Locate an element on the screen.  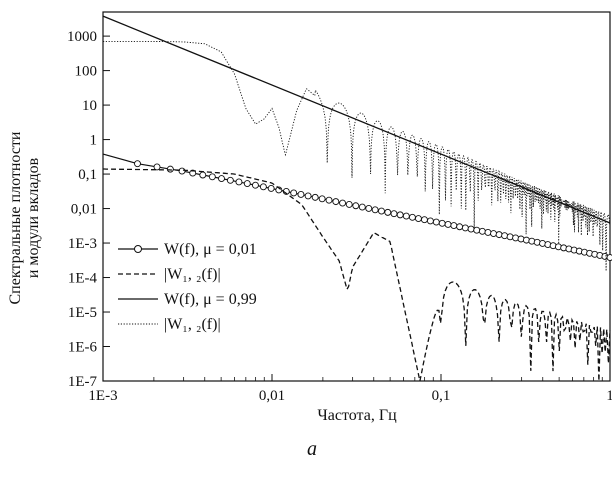
legend-item: W(f), μ = 0,99 is located at coordinates (187, 299).